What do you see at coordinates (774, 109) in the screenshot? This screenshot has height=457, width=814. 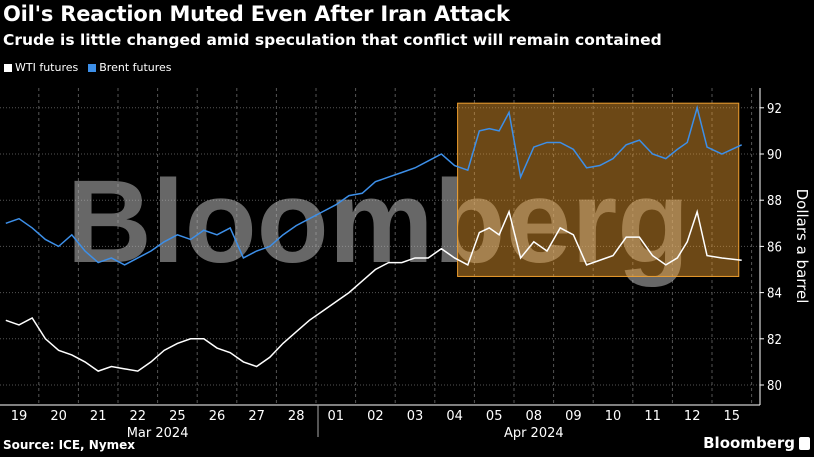 I see `y-tick-label: 92` at bounding box center [774, 109].